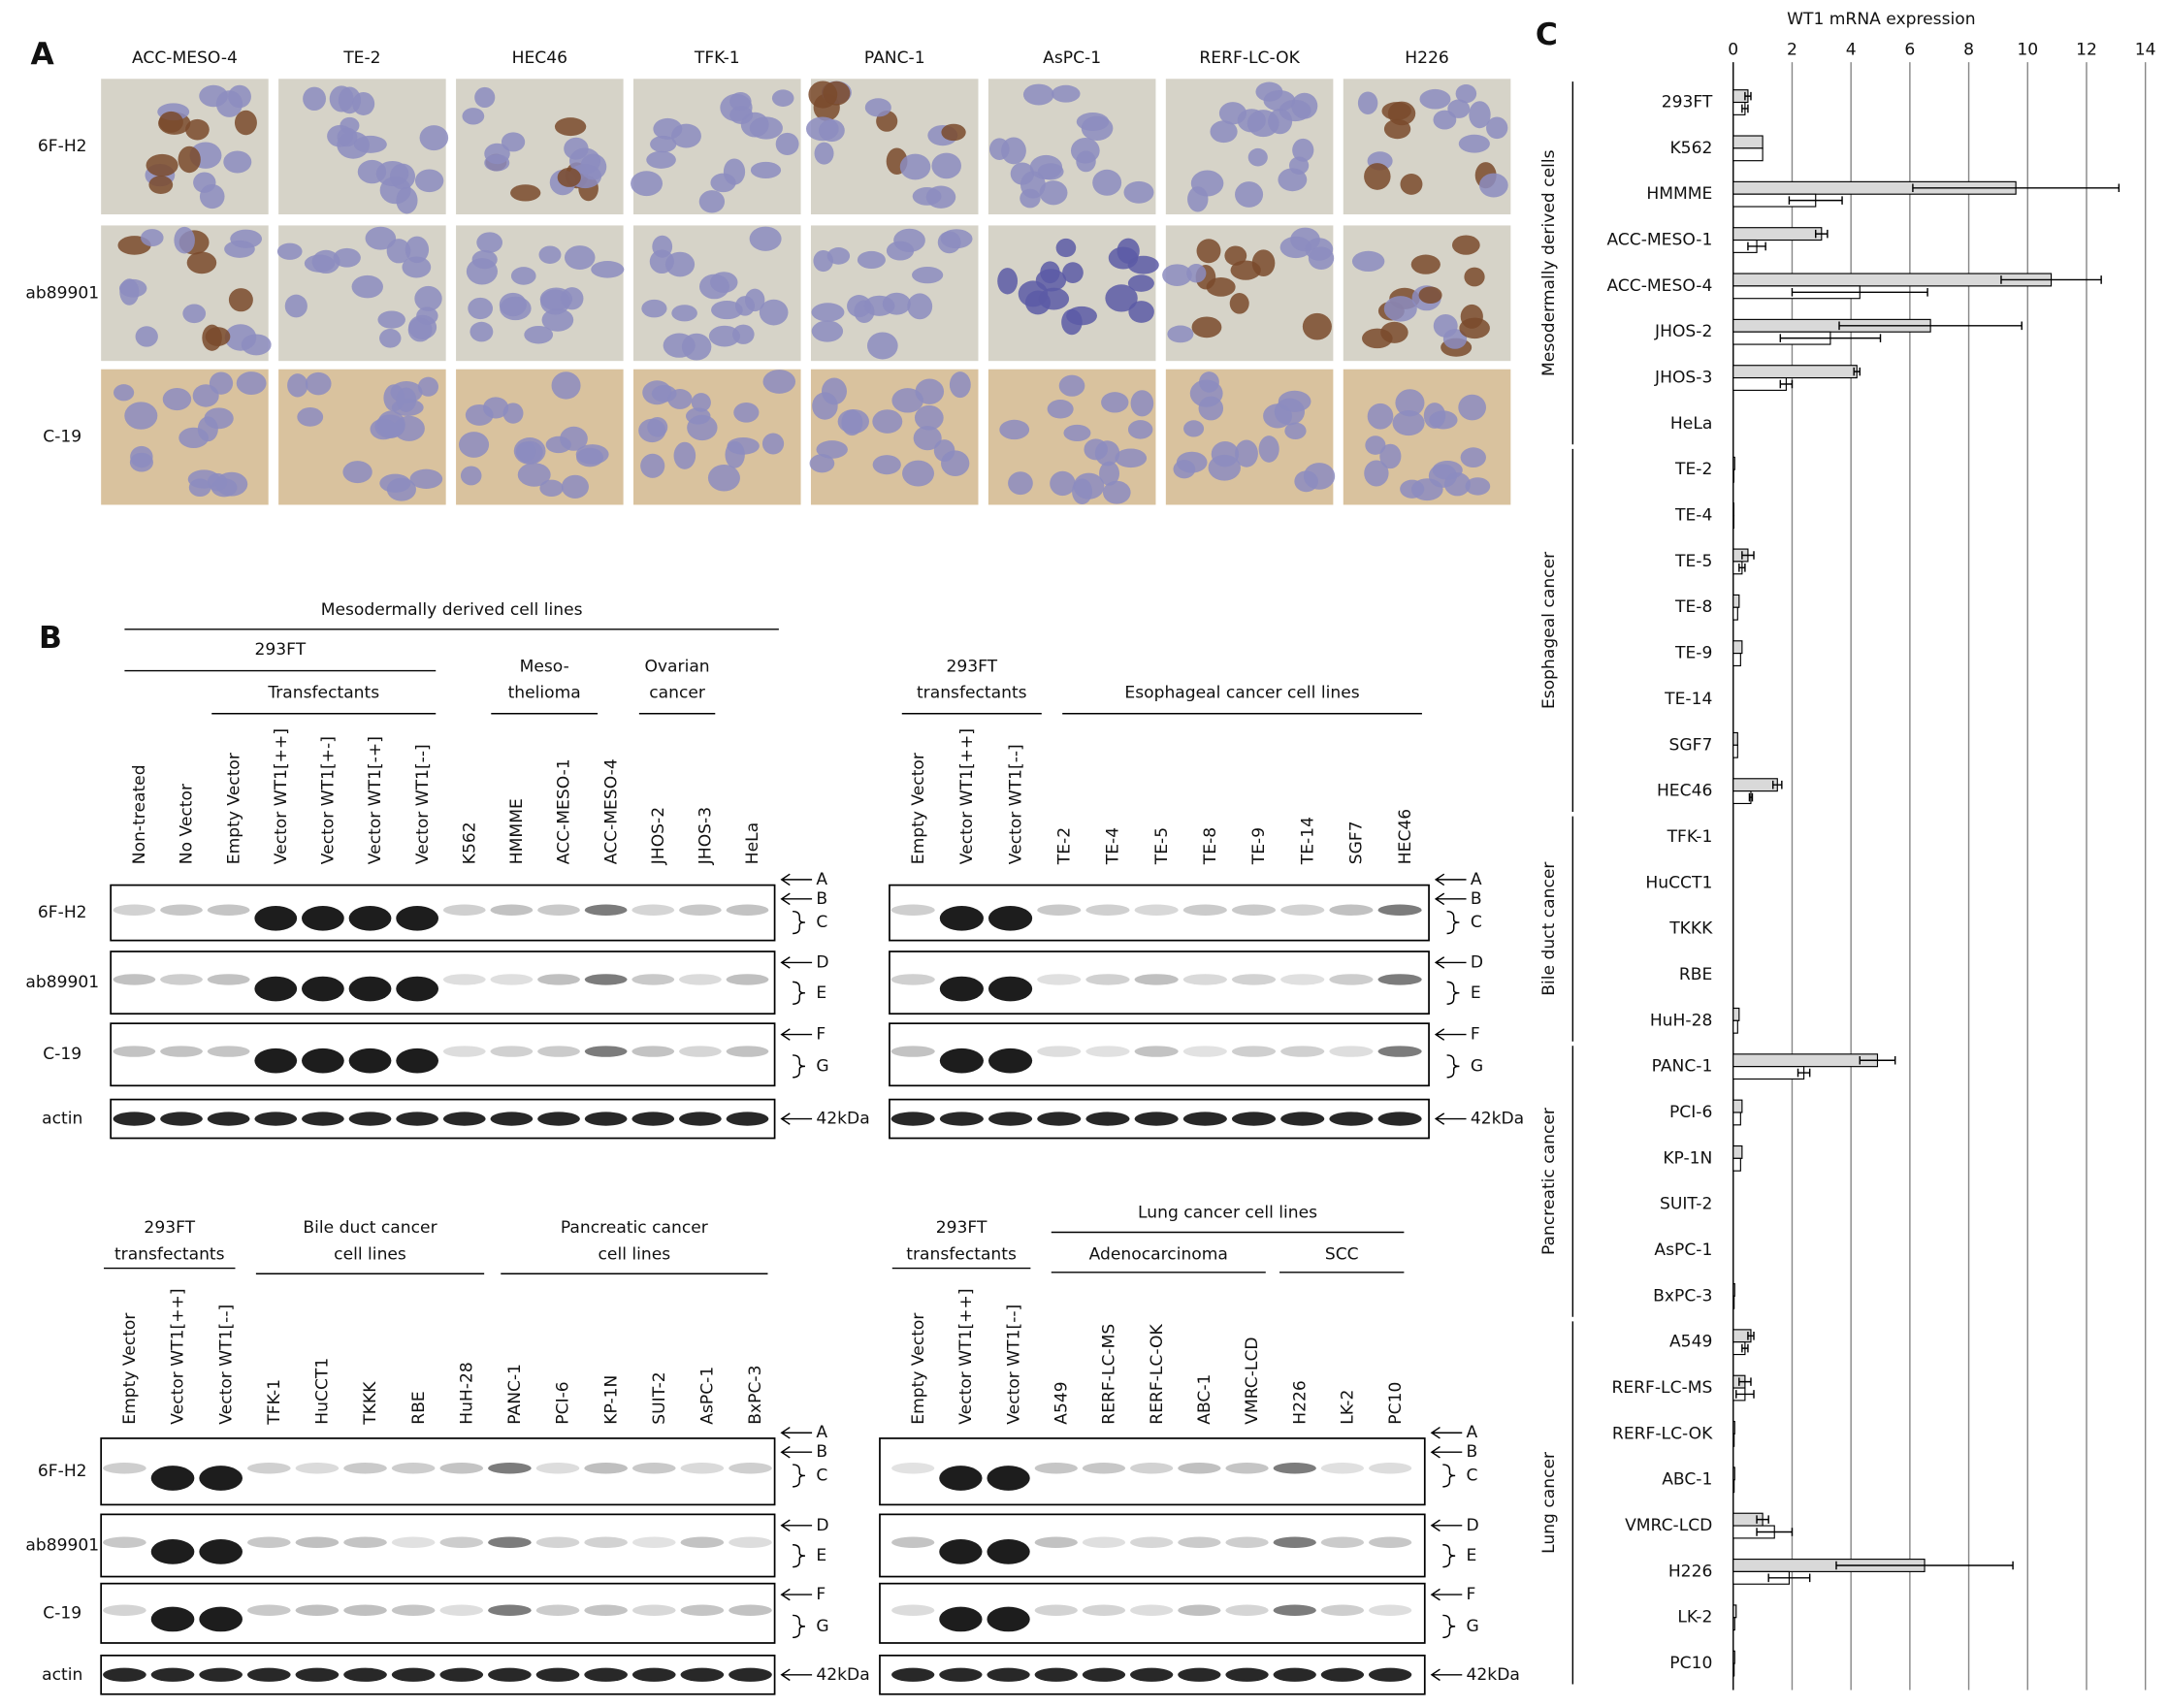 This screenshot has width=2169, height=1708. Describe the element at coordinates (1475, 1035) in the screenshot. I see `band-marker: F` at that location.